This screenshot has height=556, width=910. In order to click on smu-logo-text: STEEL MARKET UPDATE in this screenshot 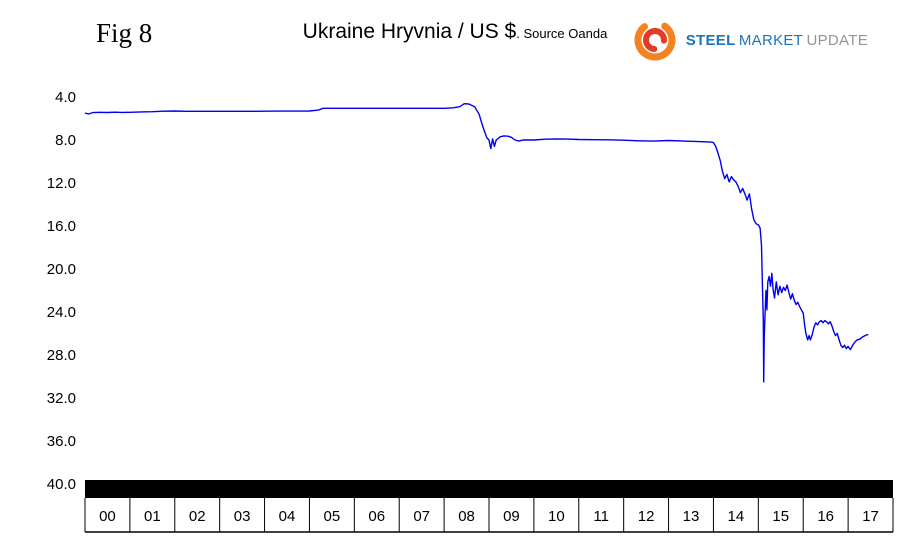, I will do `click(777, 40)`.